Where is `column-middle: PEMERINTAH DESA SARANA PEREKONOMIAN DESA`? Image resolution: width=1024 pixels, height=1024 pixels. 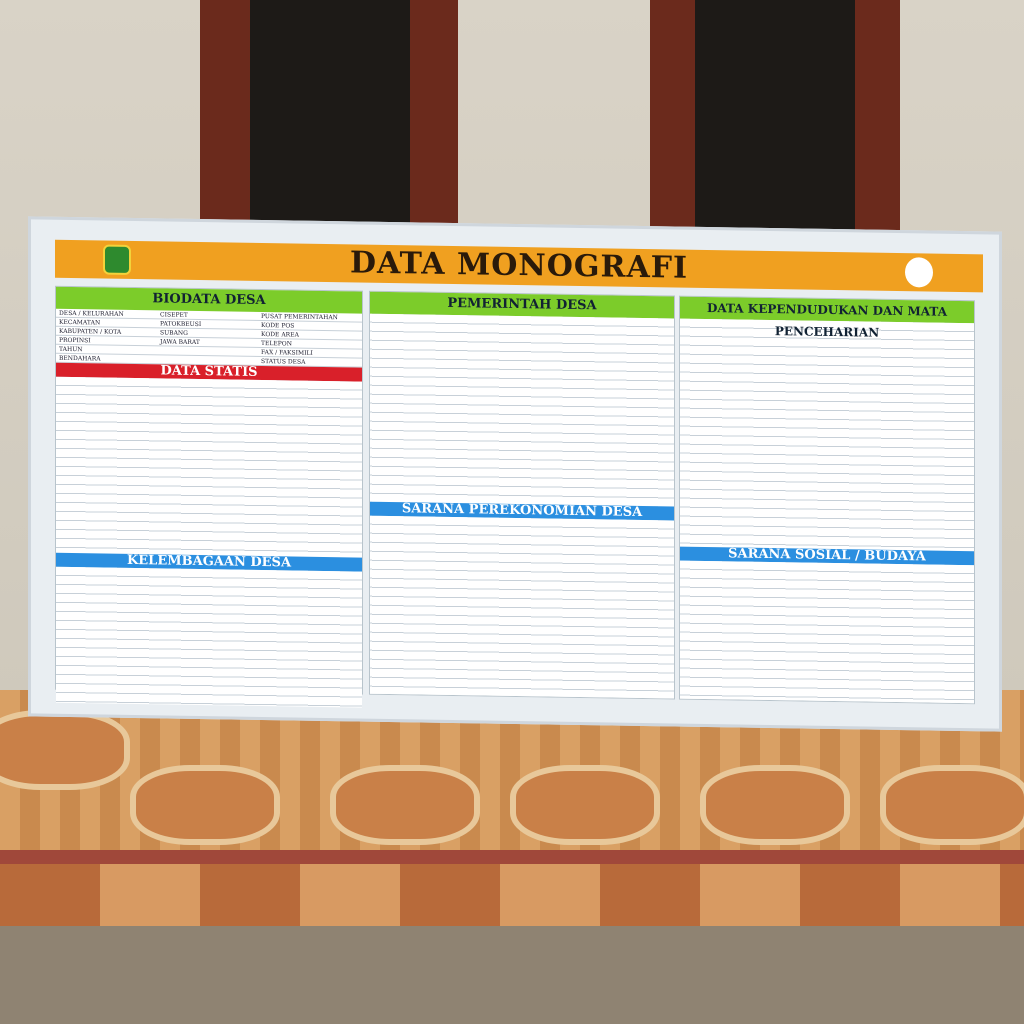 column-middle: PEMERINTAH DESA SARANA PEREKONOMIAN DESA is located at coordinates (522, 495).